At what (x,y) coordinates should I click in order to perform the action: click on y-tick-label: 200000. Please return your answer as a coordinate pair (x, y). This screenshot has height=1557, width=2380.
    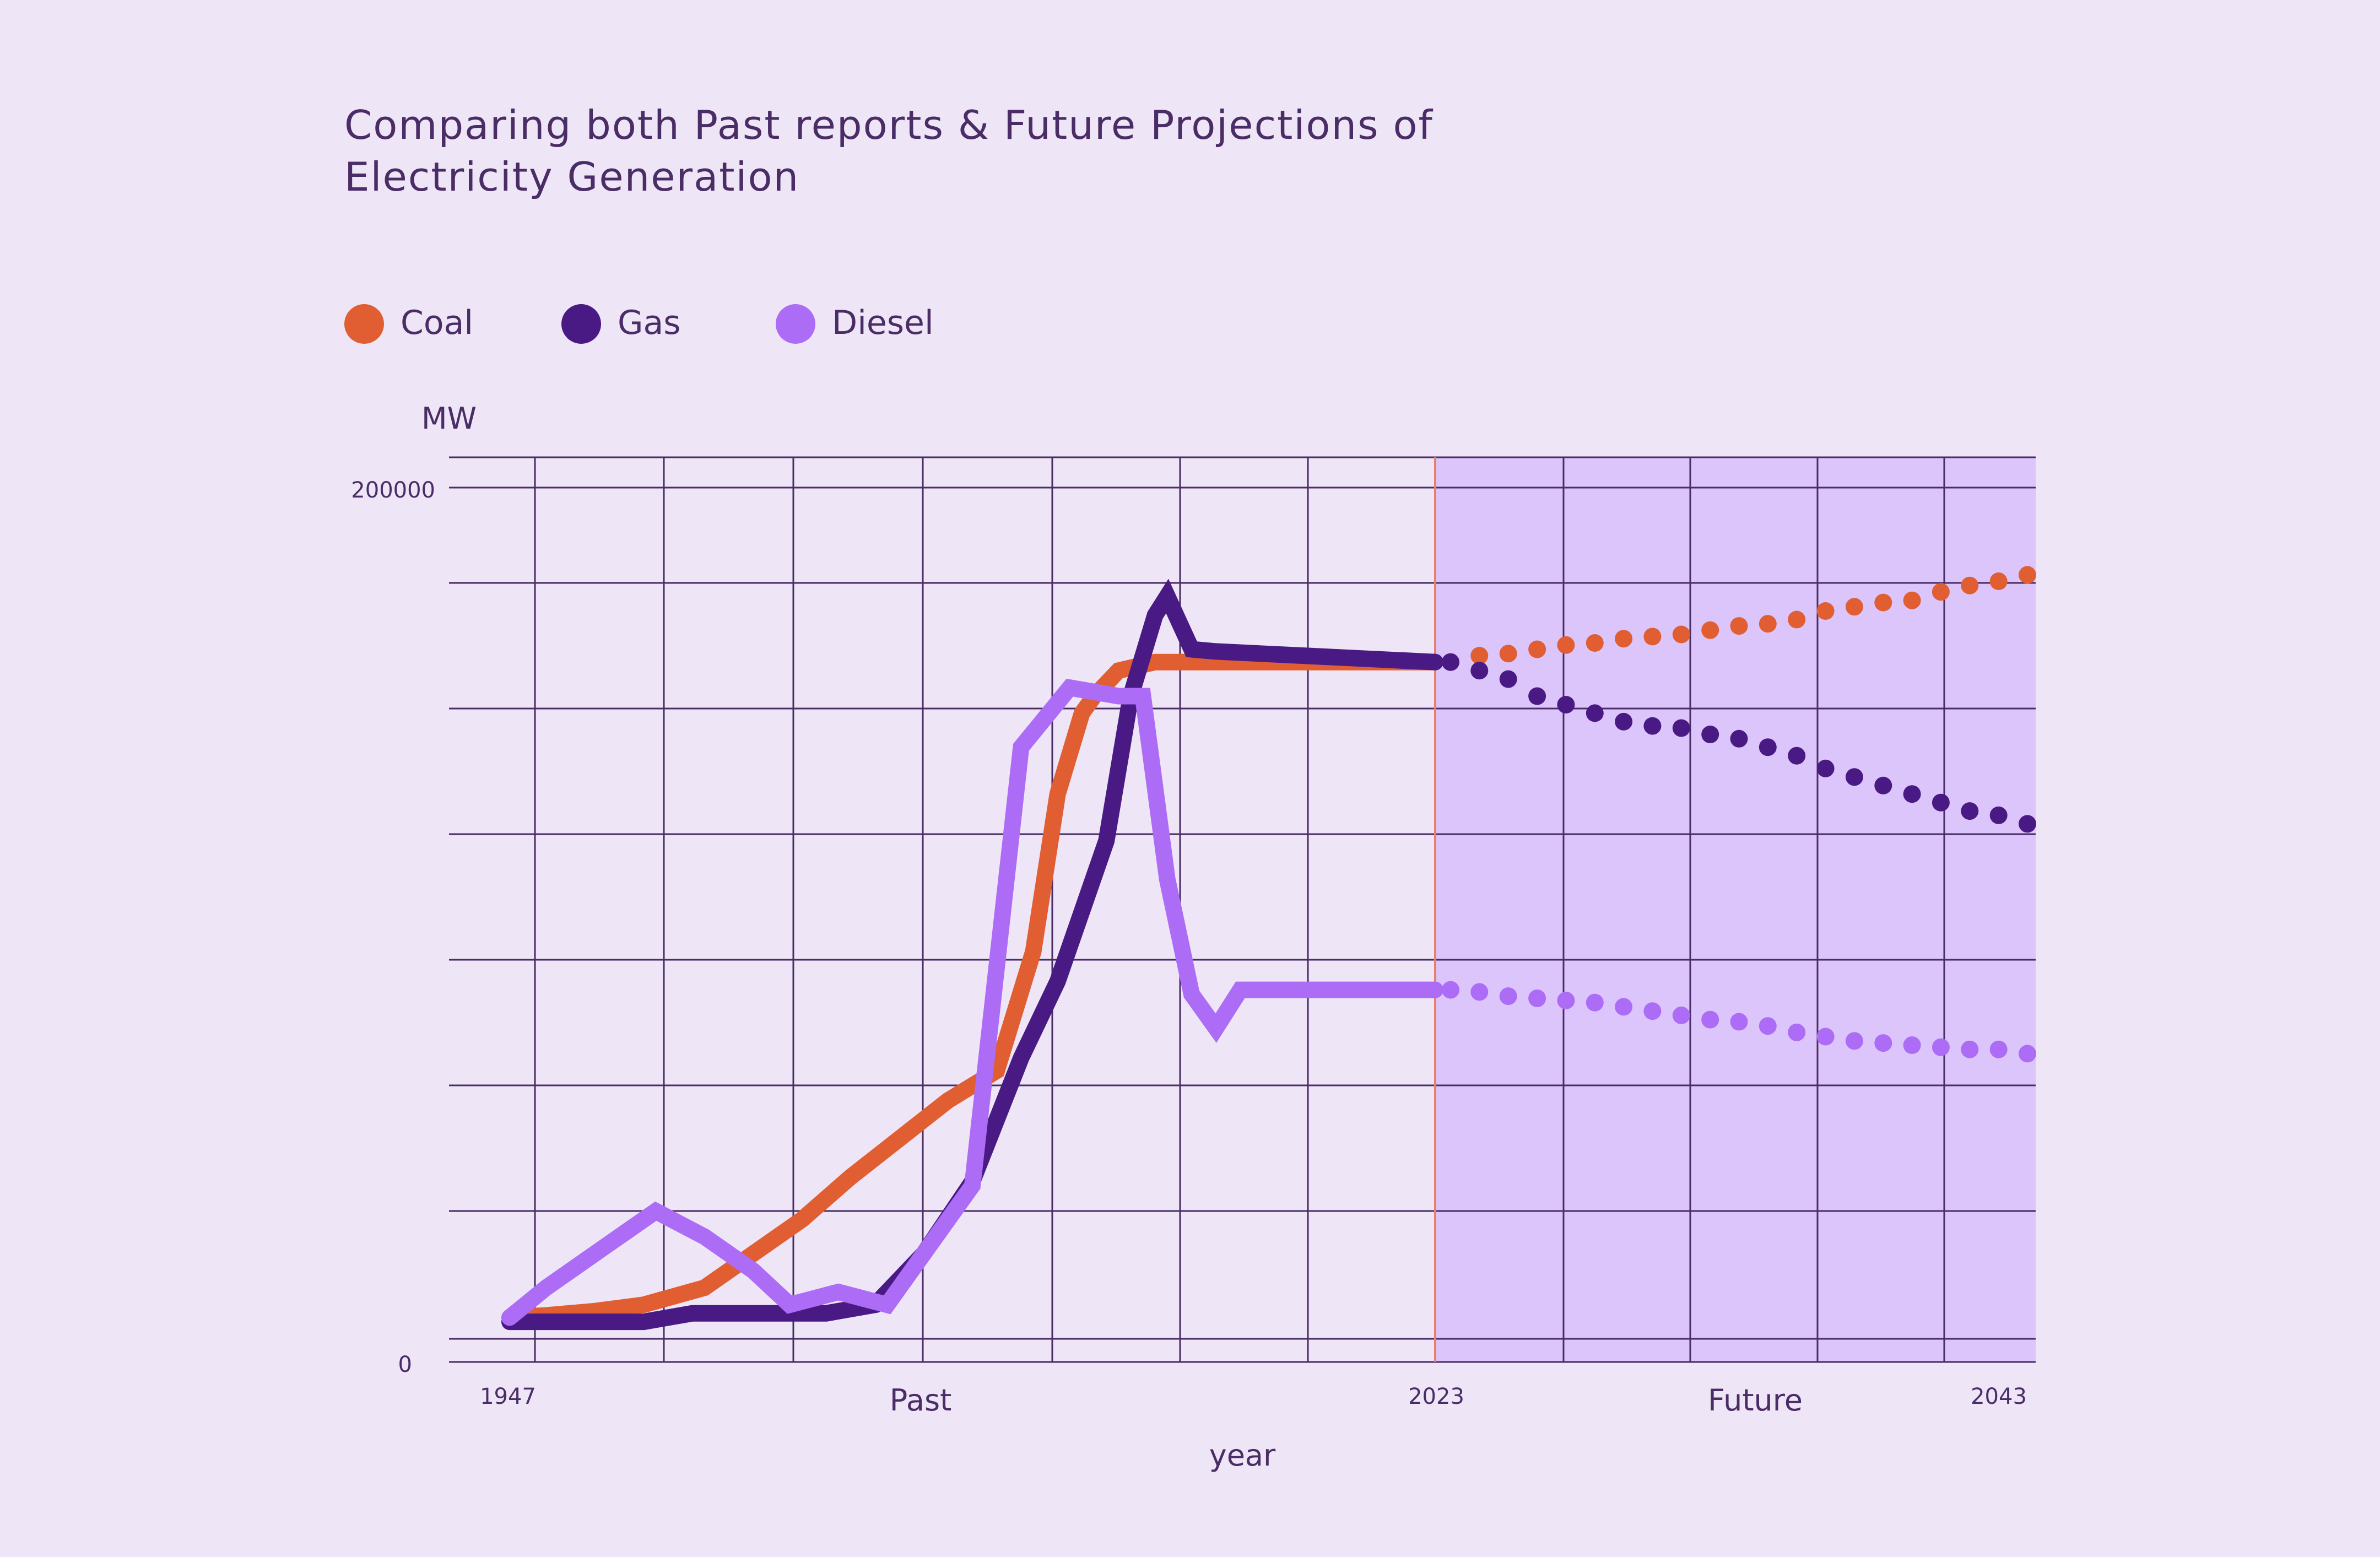
    Looking at the image, I should click on (393, 490).